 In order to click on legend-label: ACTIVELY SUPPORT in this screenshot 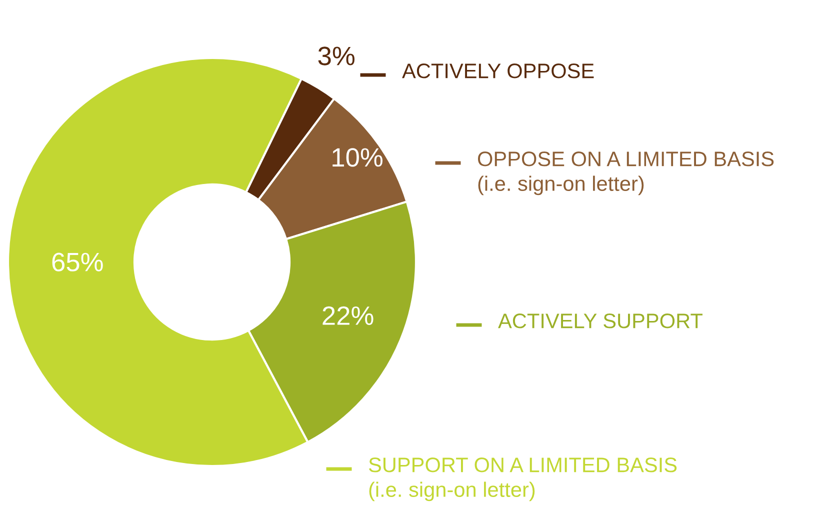, I will do `click(600, 321)`.